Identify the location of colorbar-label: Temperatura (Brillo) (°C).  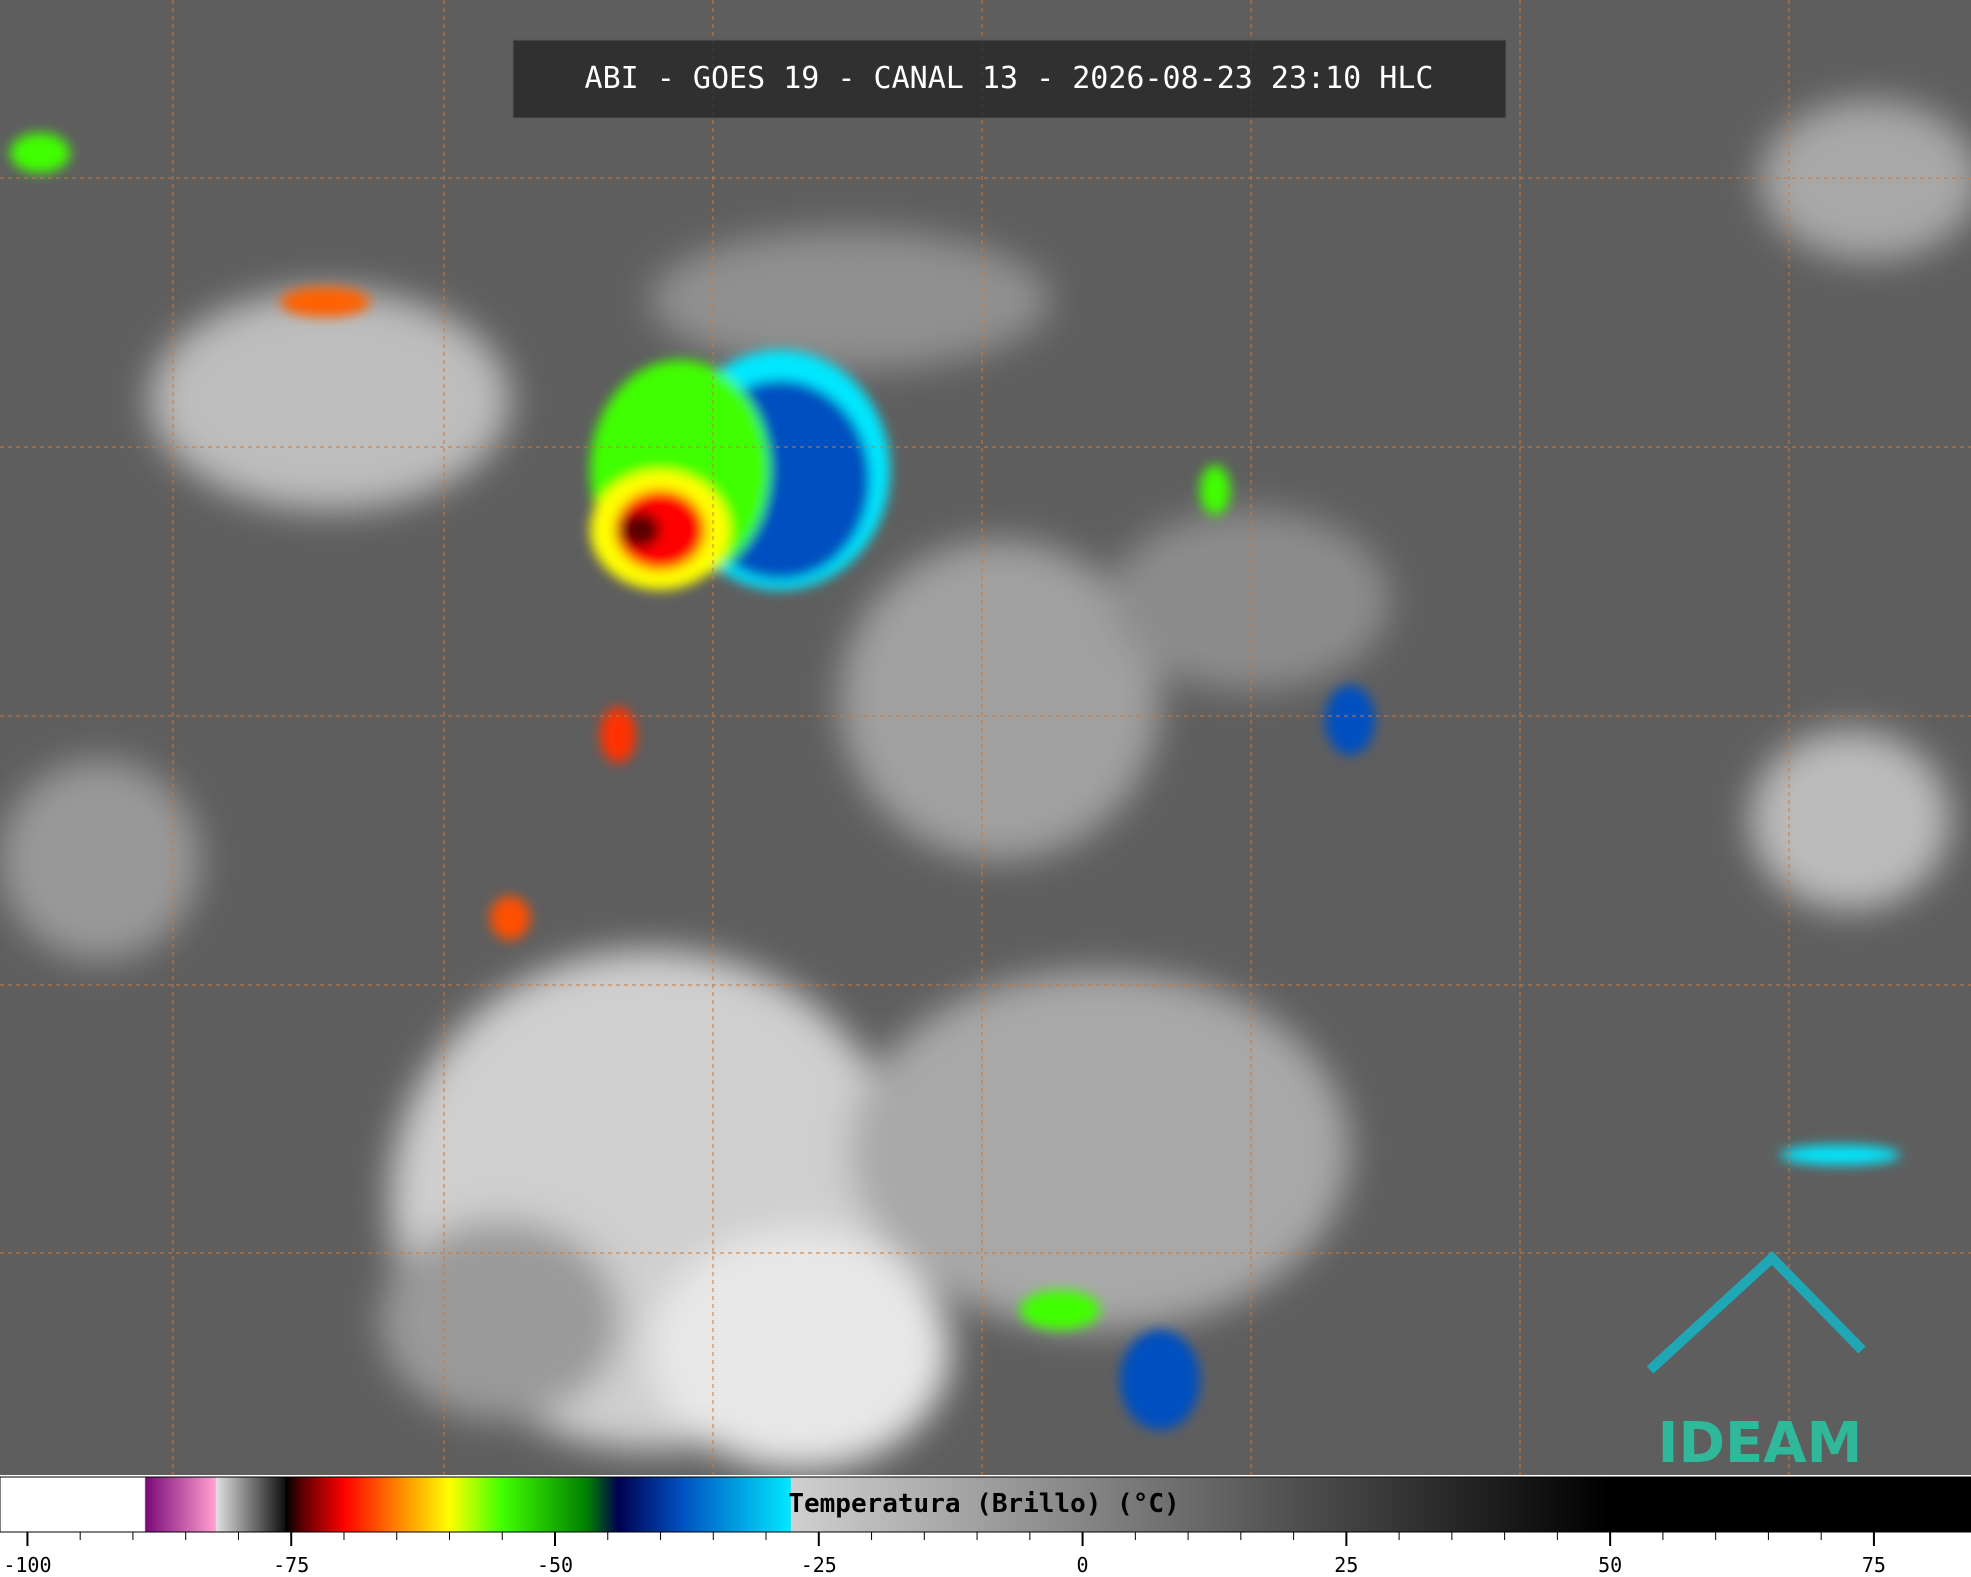
(983, 1504).